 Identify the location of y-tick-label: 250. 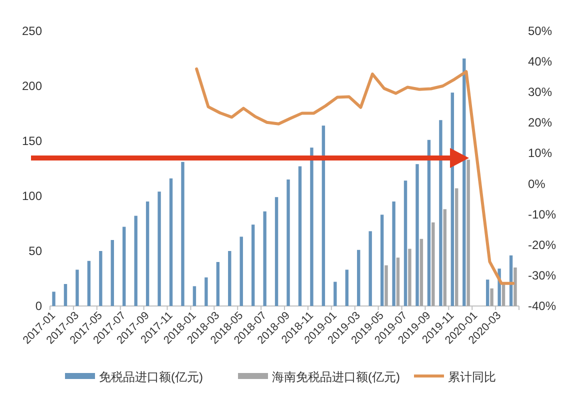
(32, 31).